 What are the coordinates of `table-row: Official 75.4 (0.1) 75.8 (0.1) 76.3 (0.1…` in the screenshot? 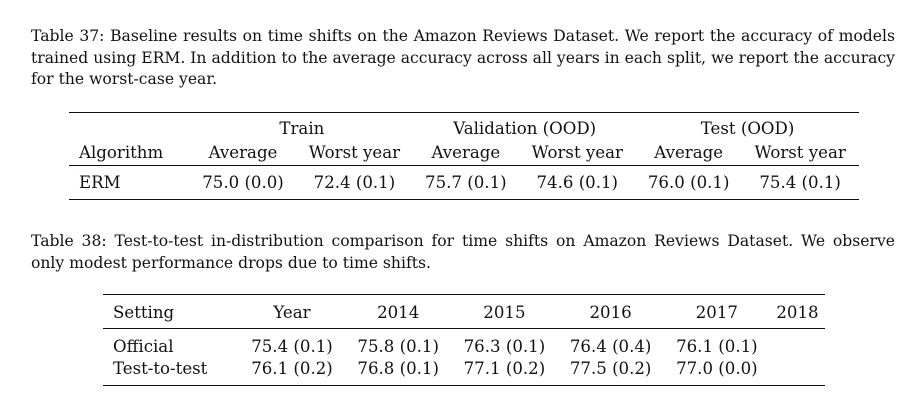 It's located at (464, 343).